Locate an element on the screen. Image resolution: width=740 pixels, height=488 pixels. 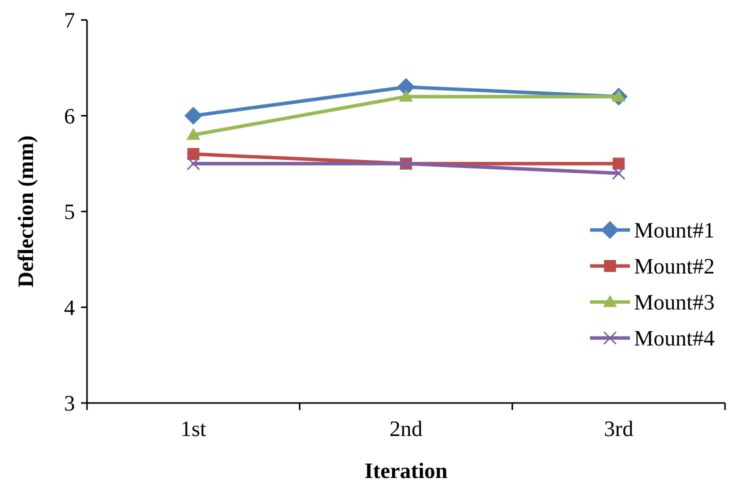
x-tick-label: 2nd is located at coordinates (406, 428).